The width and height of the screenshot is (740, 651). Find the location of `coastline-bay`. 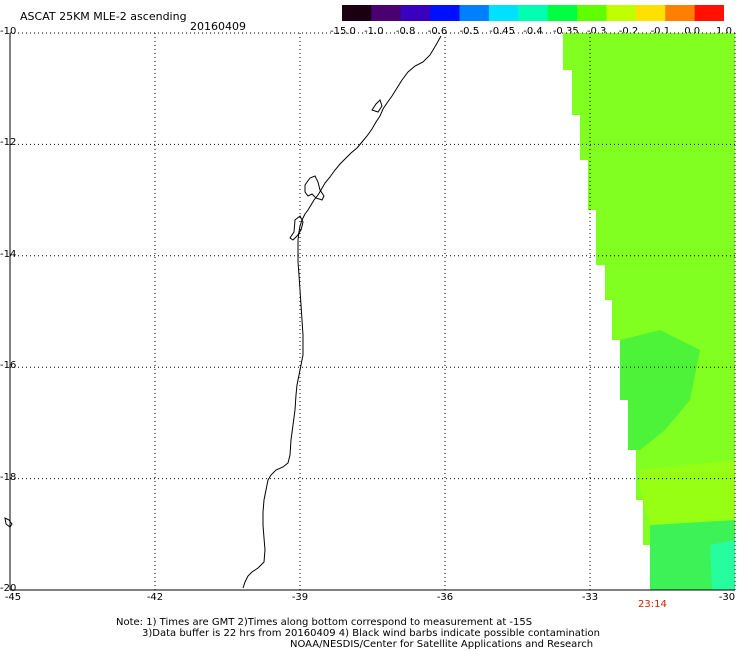

coastline-bay is located at coordinates (314, 188).